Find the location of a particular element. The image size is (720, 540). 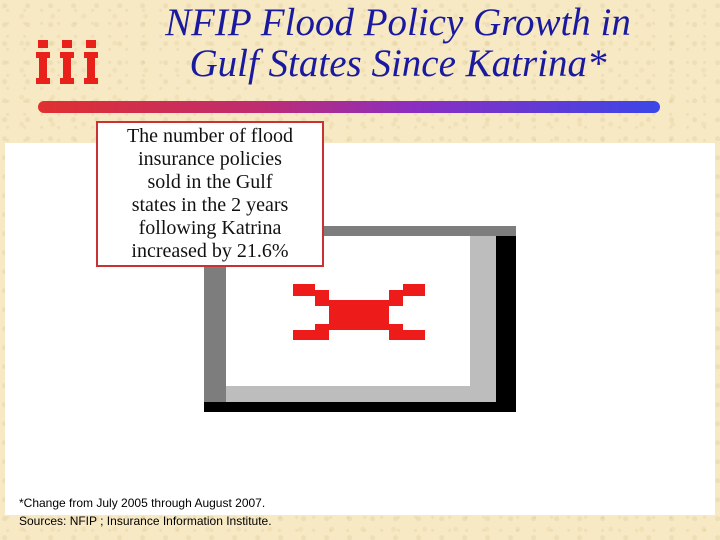

title-line-1: NFIP Flood Policy Growth in is located at coordinates (398, 22).